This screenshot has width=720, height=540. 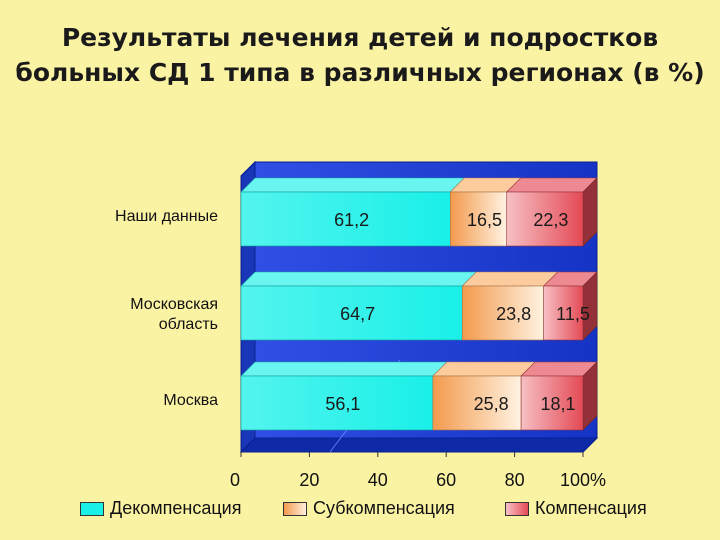 What do you see at coordinates (550, 220) in the screenshot?
I see `data-label-0-2: 22,3` at bounding box center [550, 220].